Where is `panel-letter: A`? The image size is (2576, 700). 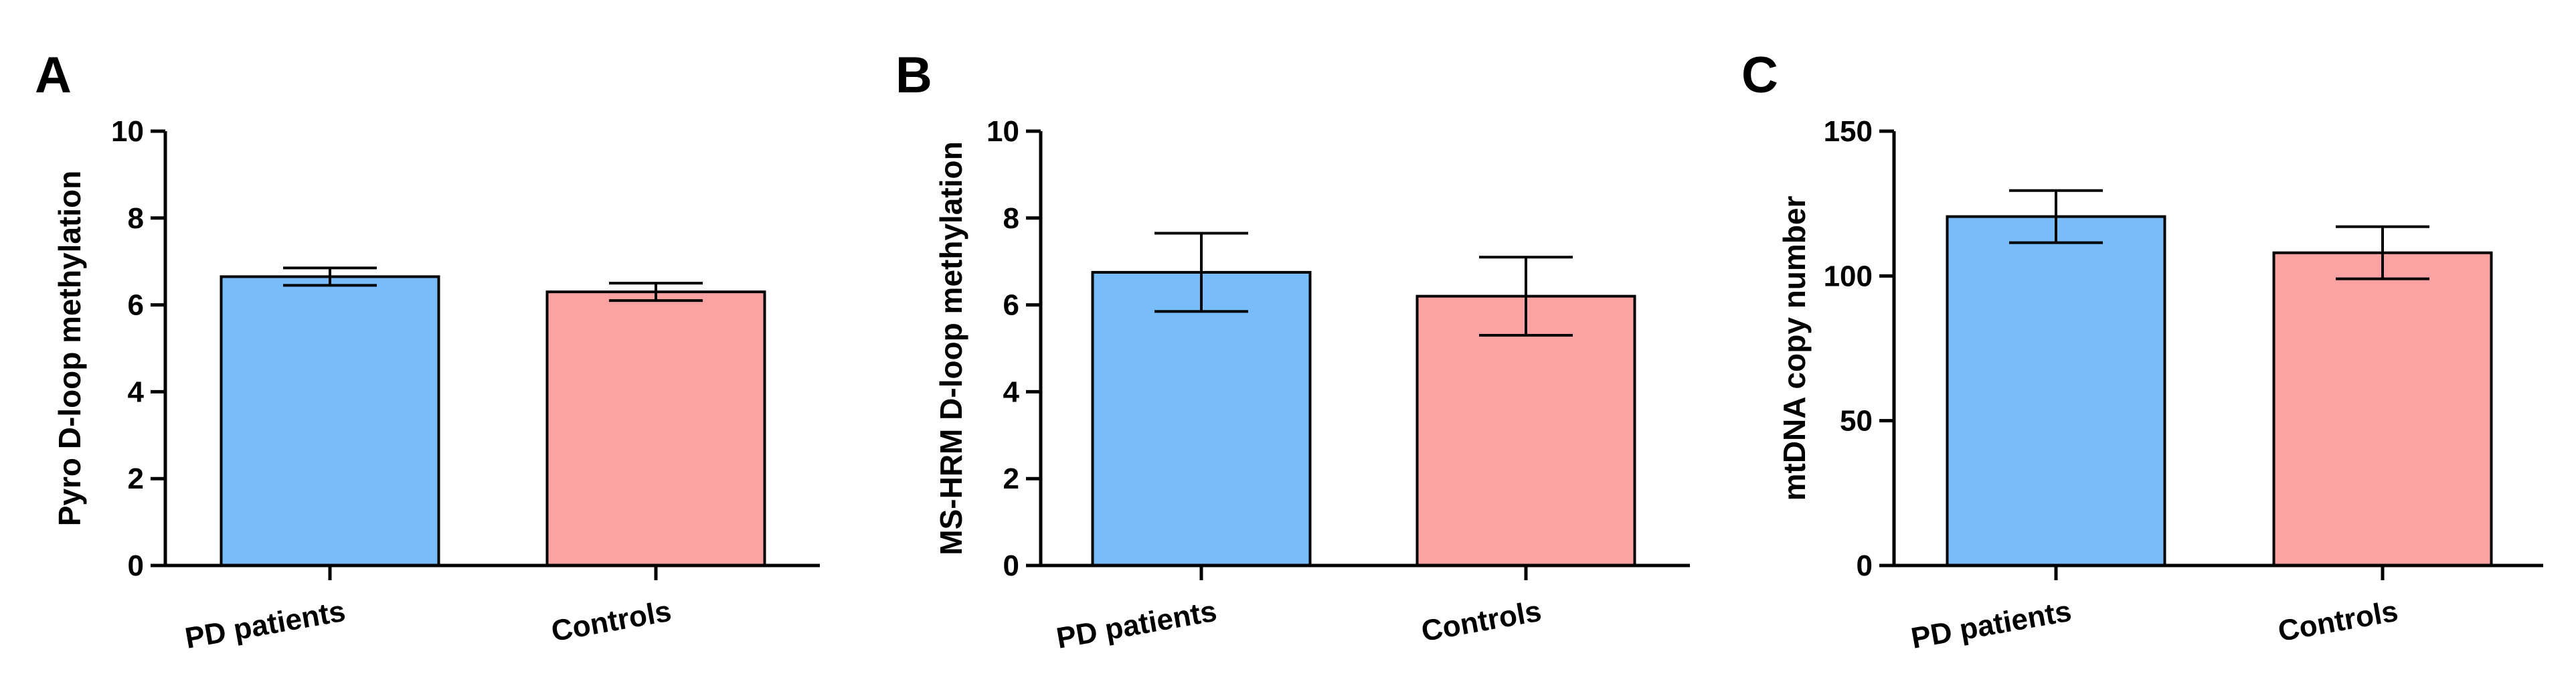
panel-letter: A is located at coordinates (53, 75).